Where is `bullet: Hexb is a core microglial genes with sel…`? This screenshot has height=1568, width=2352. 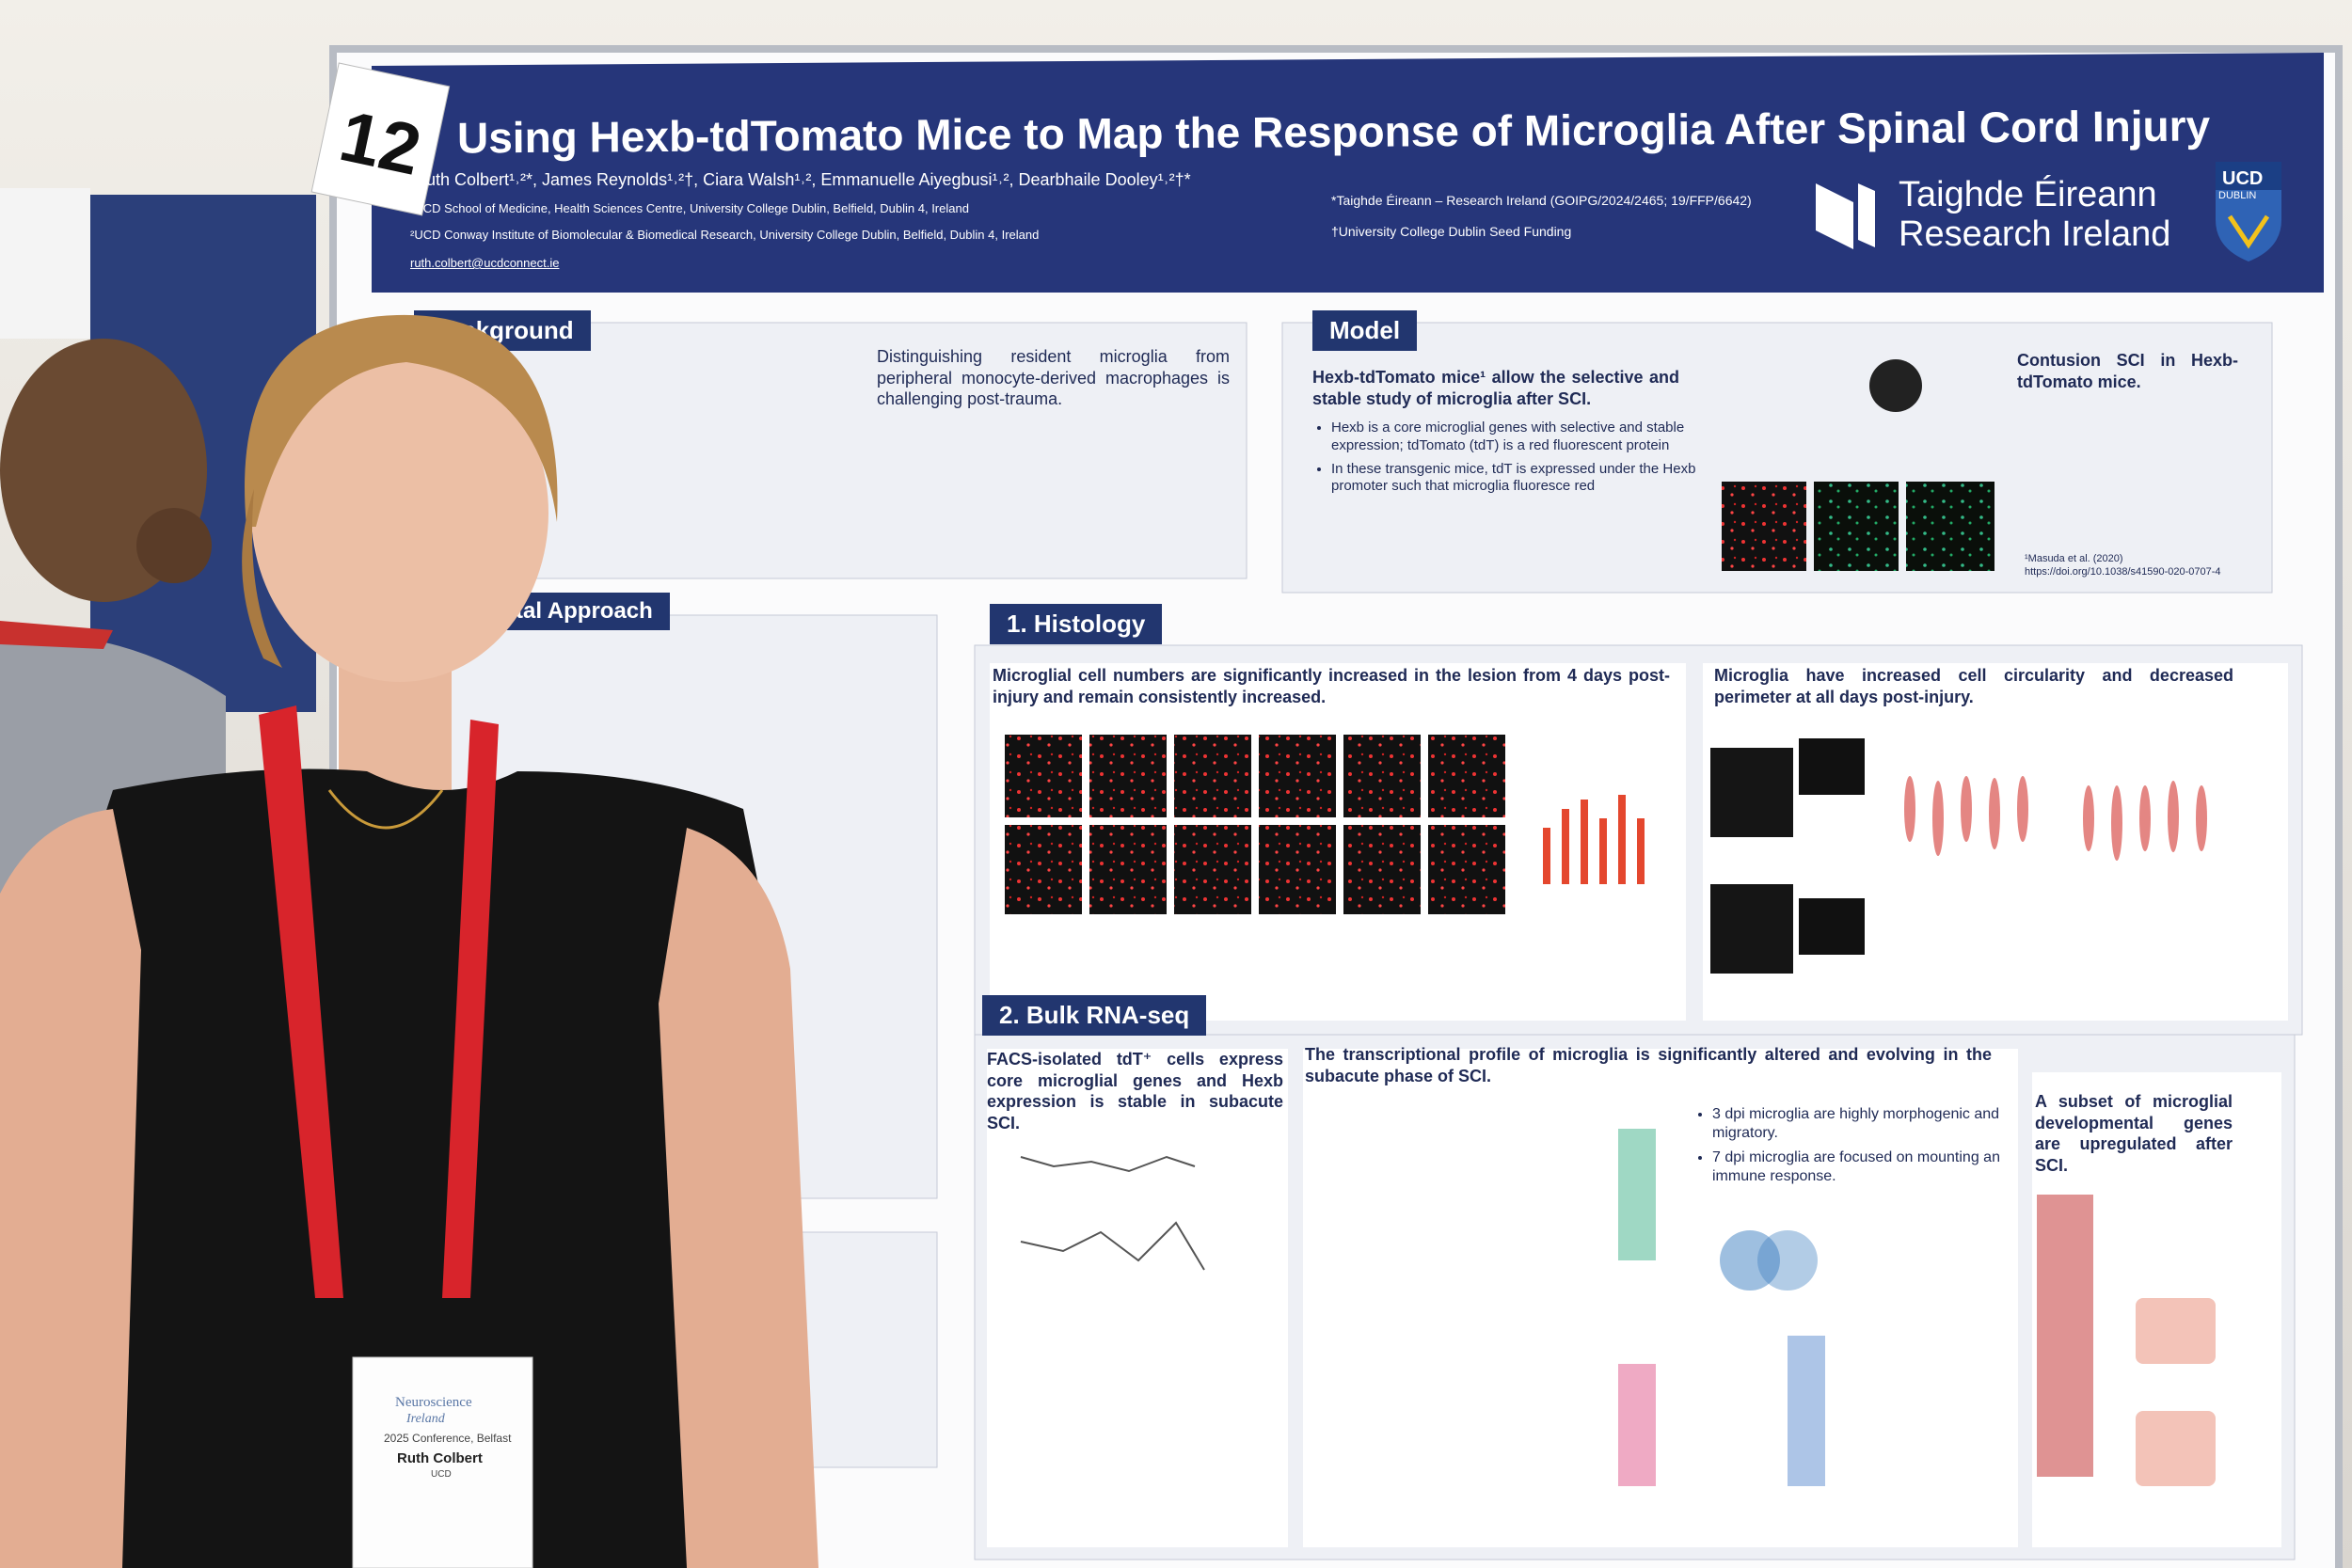
bullet: Hexb is a core microglial genes with sel… is located at coordinates (1519, 437).